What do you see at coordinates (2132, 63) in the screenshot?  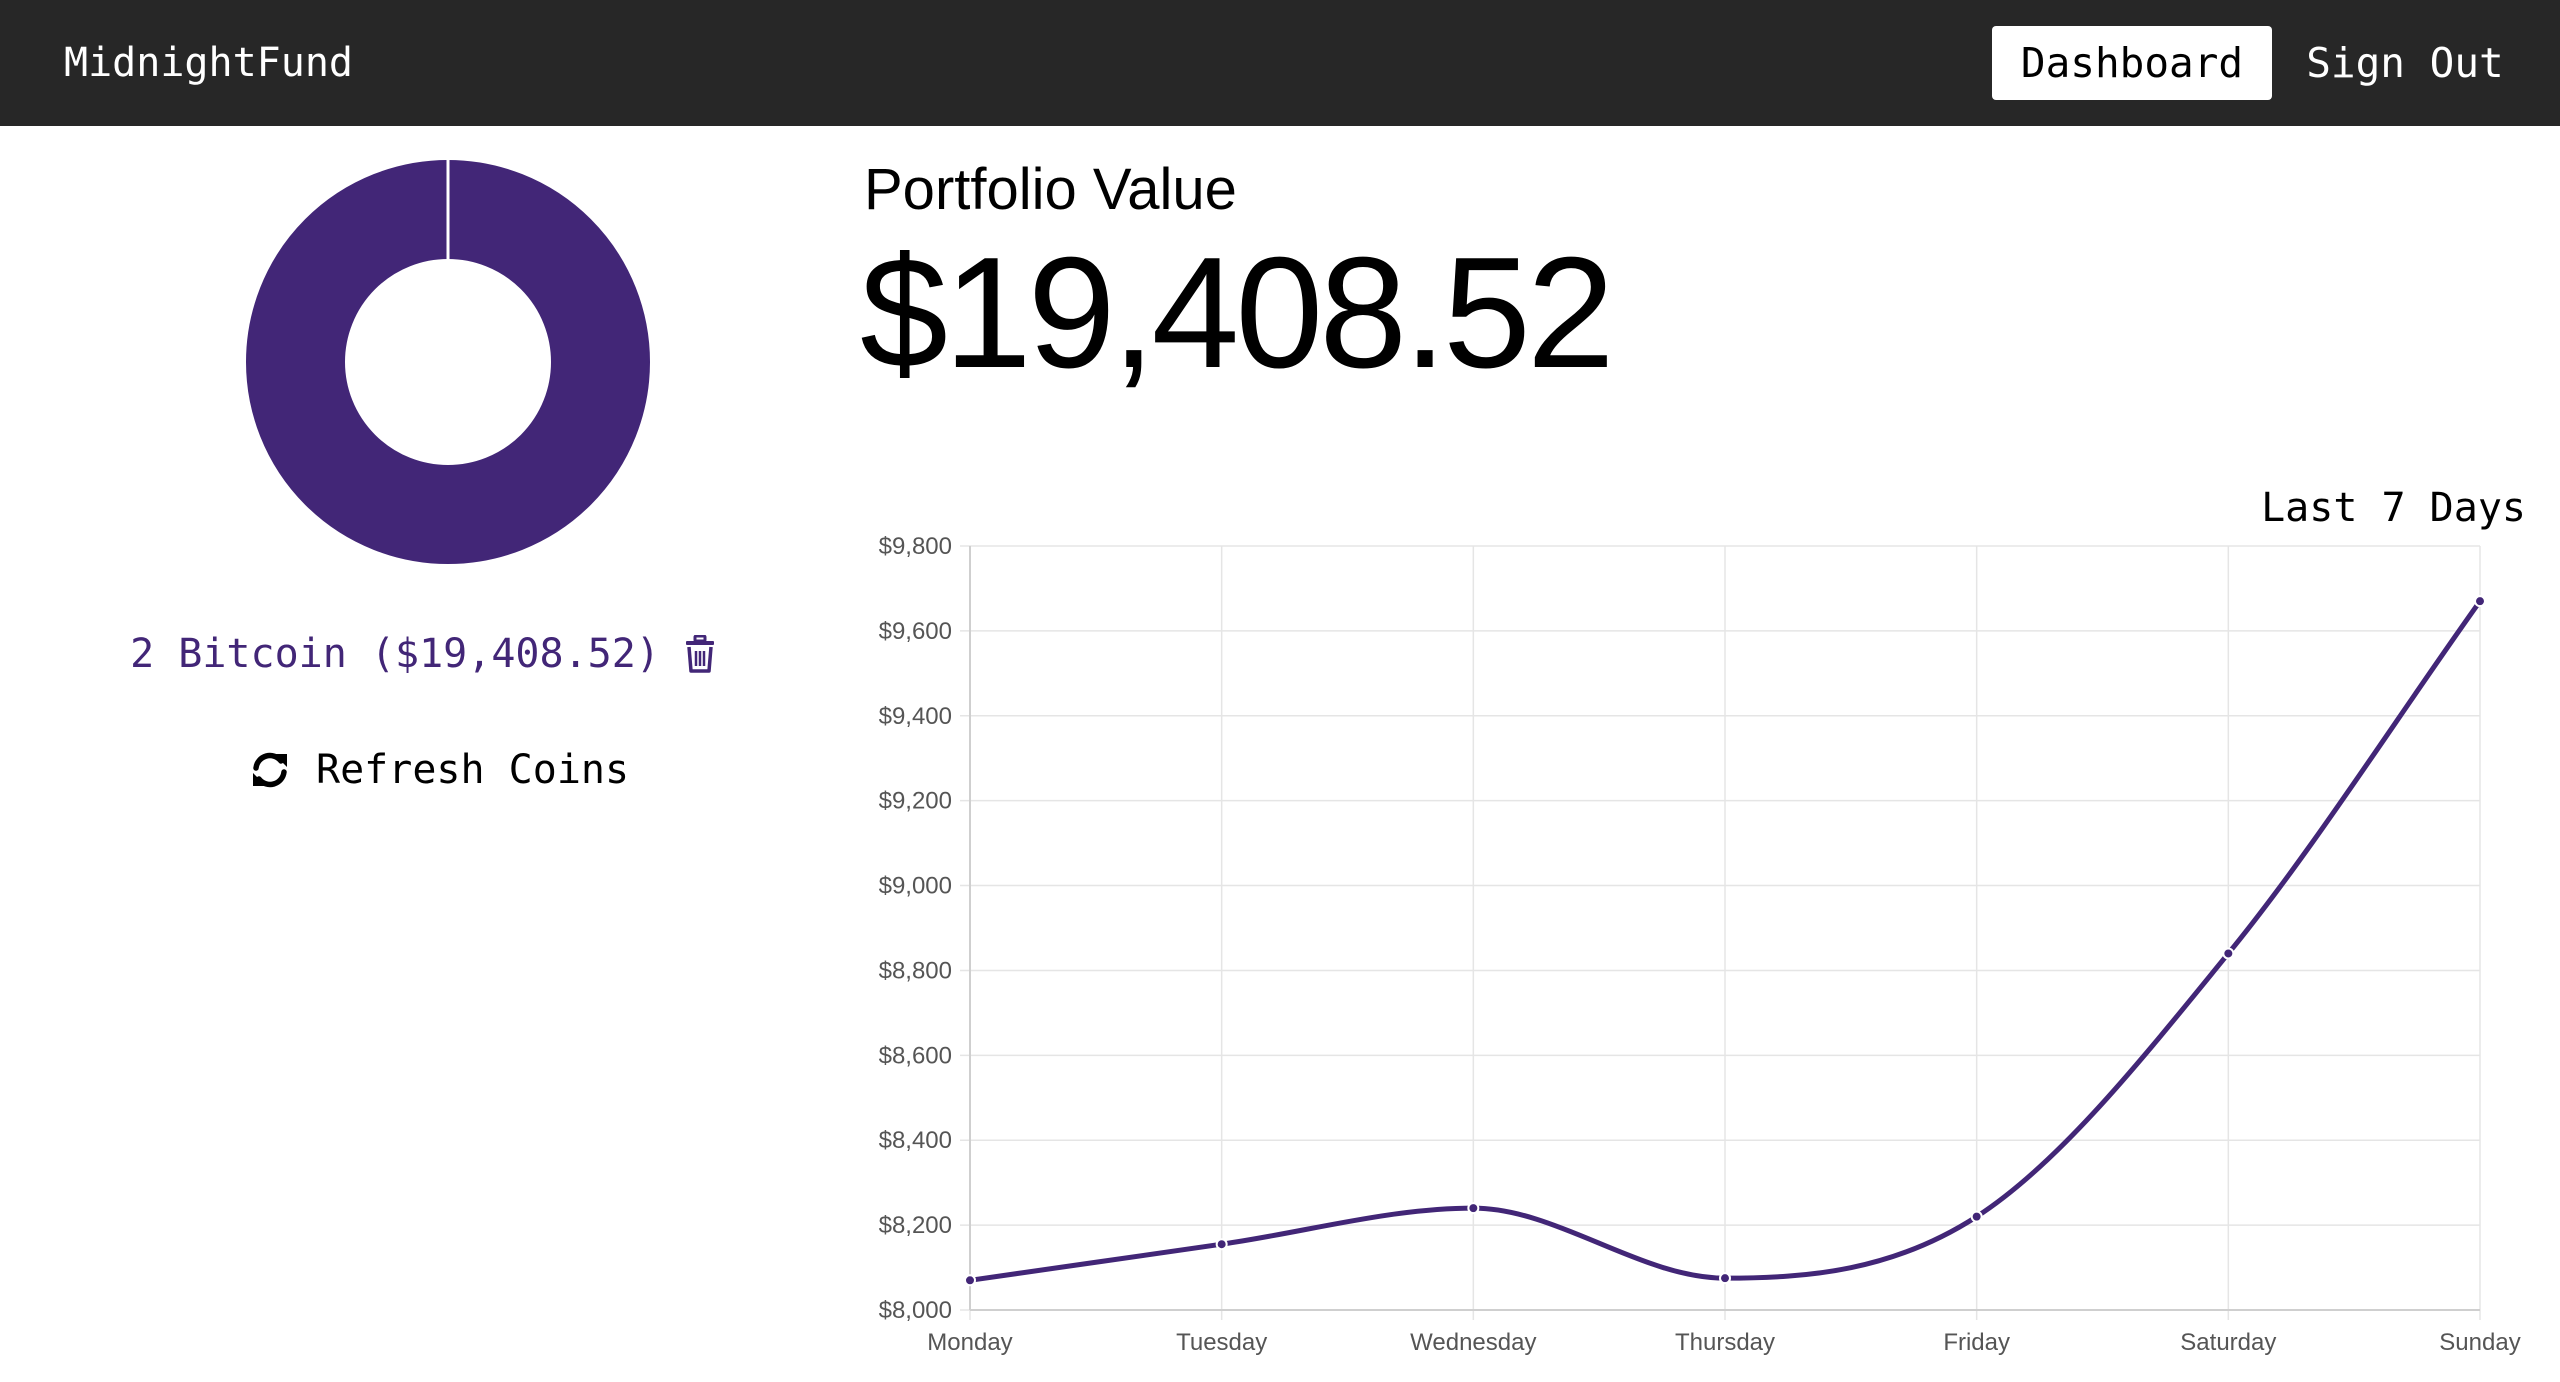 I see `dashboard-button: Dashboard` at bounding box center [2132, 63].